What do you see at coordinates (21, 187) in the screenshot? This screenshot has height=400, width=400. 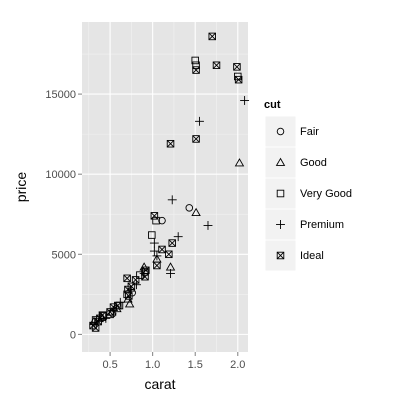 I see `y-axis-title: price` at bounding box center [21, 187].